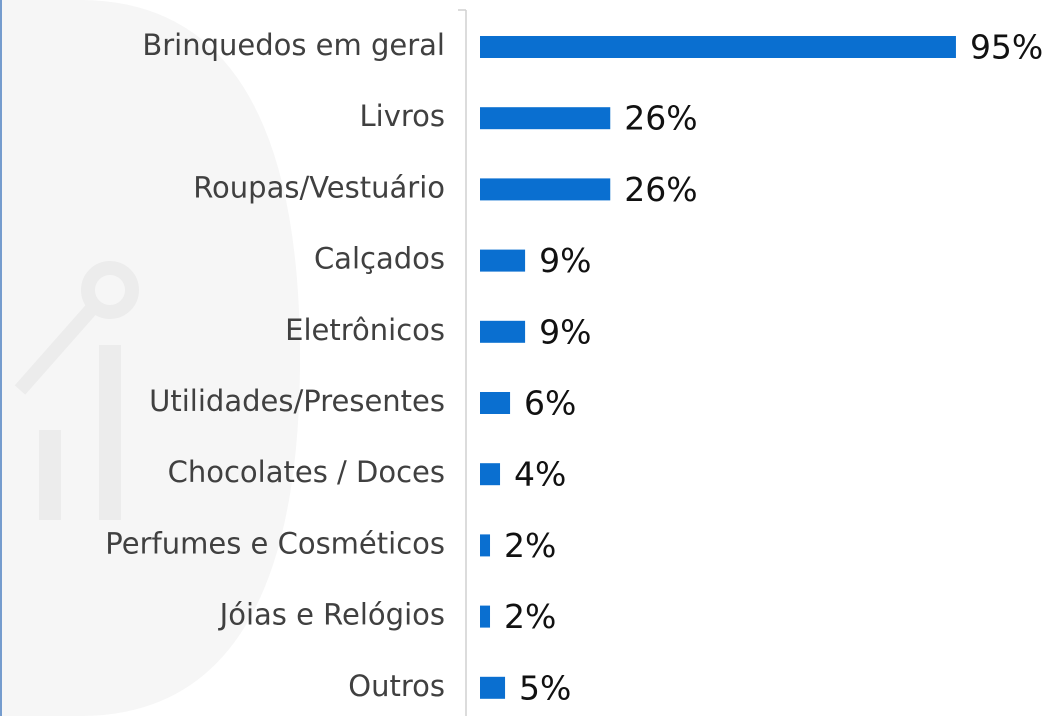  I want to click on category-label: Utilidades/Presentes, so click(297, 401).